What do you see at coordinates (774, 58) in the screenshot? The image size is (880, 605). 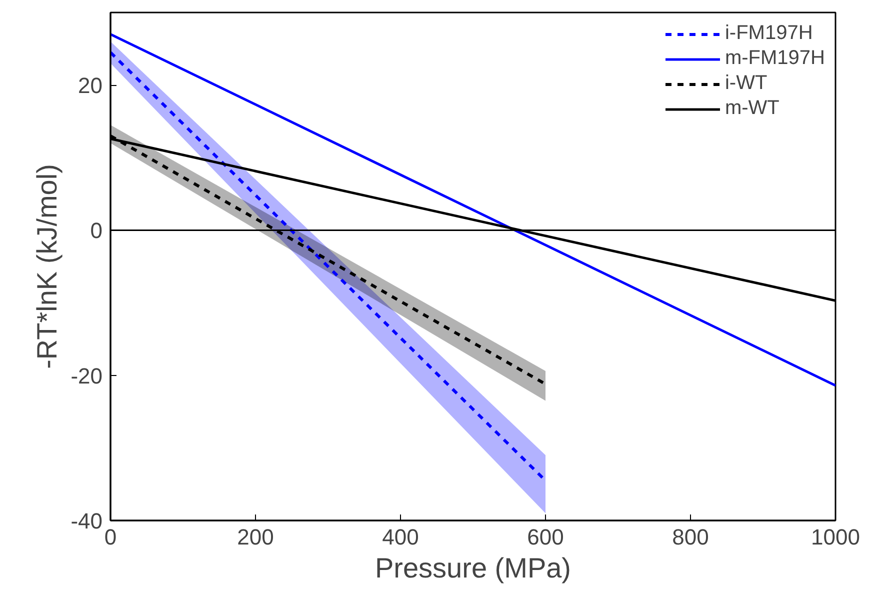 I see `legend-label: m-FM197H` at bounding box center [774, 58].